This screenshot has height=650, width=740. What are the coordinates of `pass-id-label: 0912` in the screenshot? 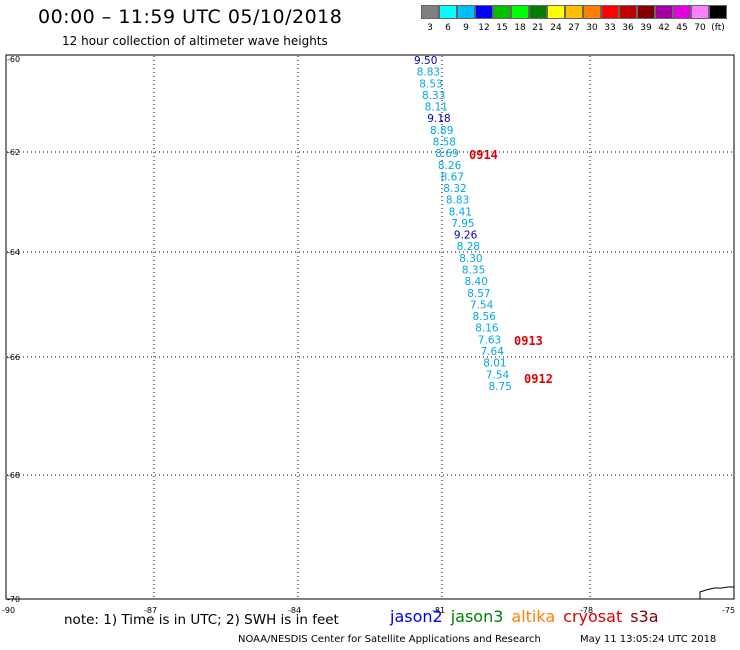 It's located at (538, 379).